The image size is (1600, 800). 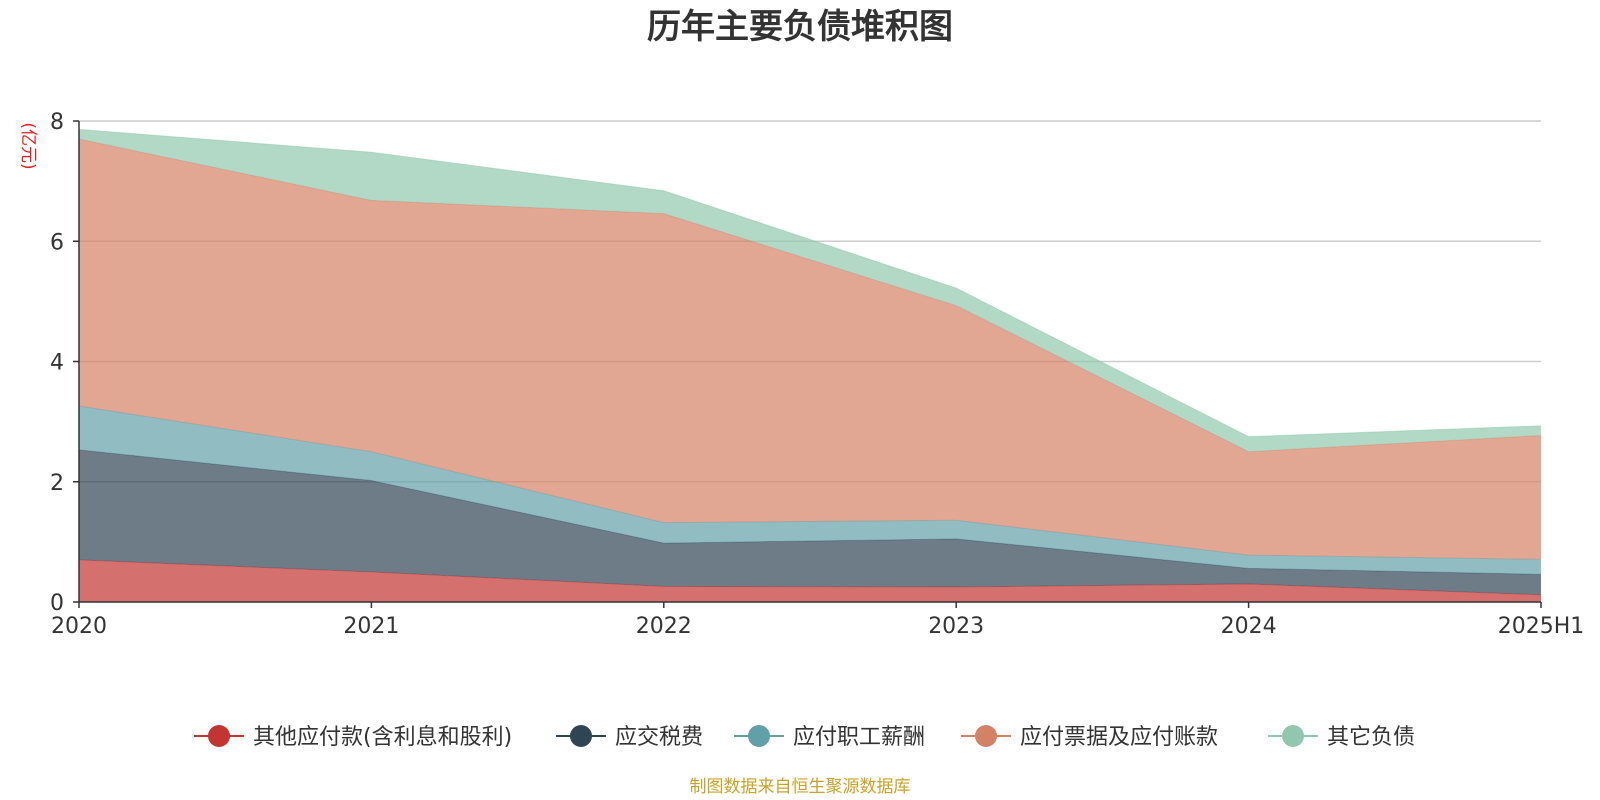 I want to click on x-tick-label: 2023, so click(x=956, y=626).